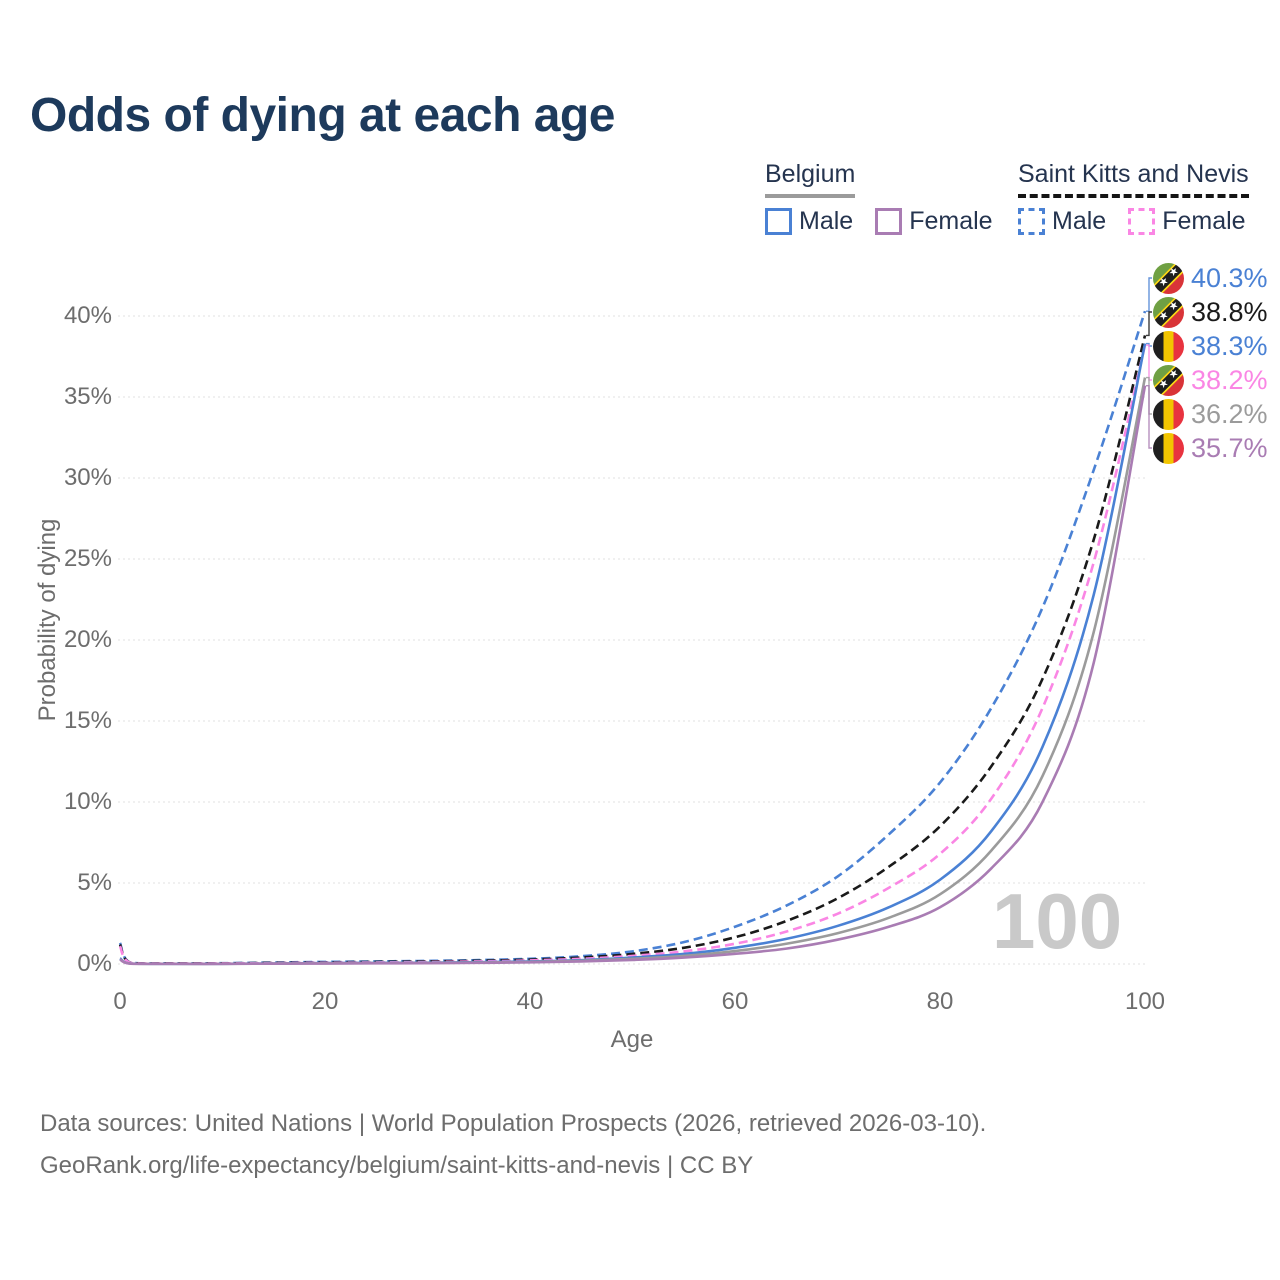 The image size is (1280, 1280). Describe the element at coordinates (87, 558) in the screenshot. I see `y-tick-label: 25%` at that location.